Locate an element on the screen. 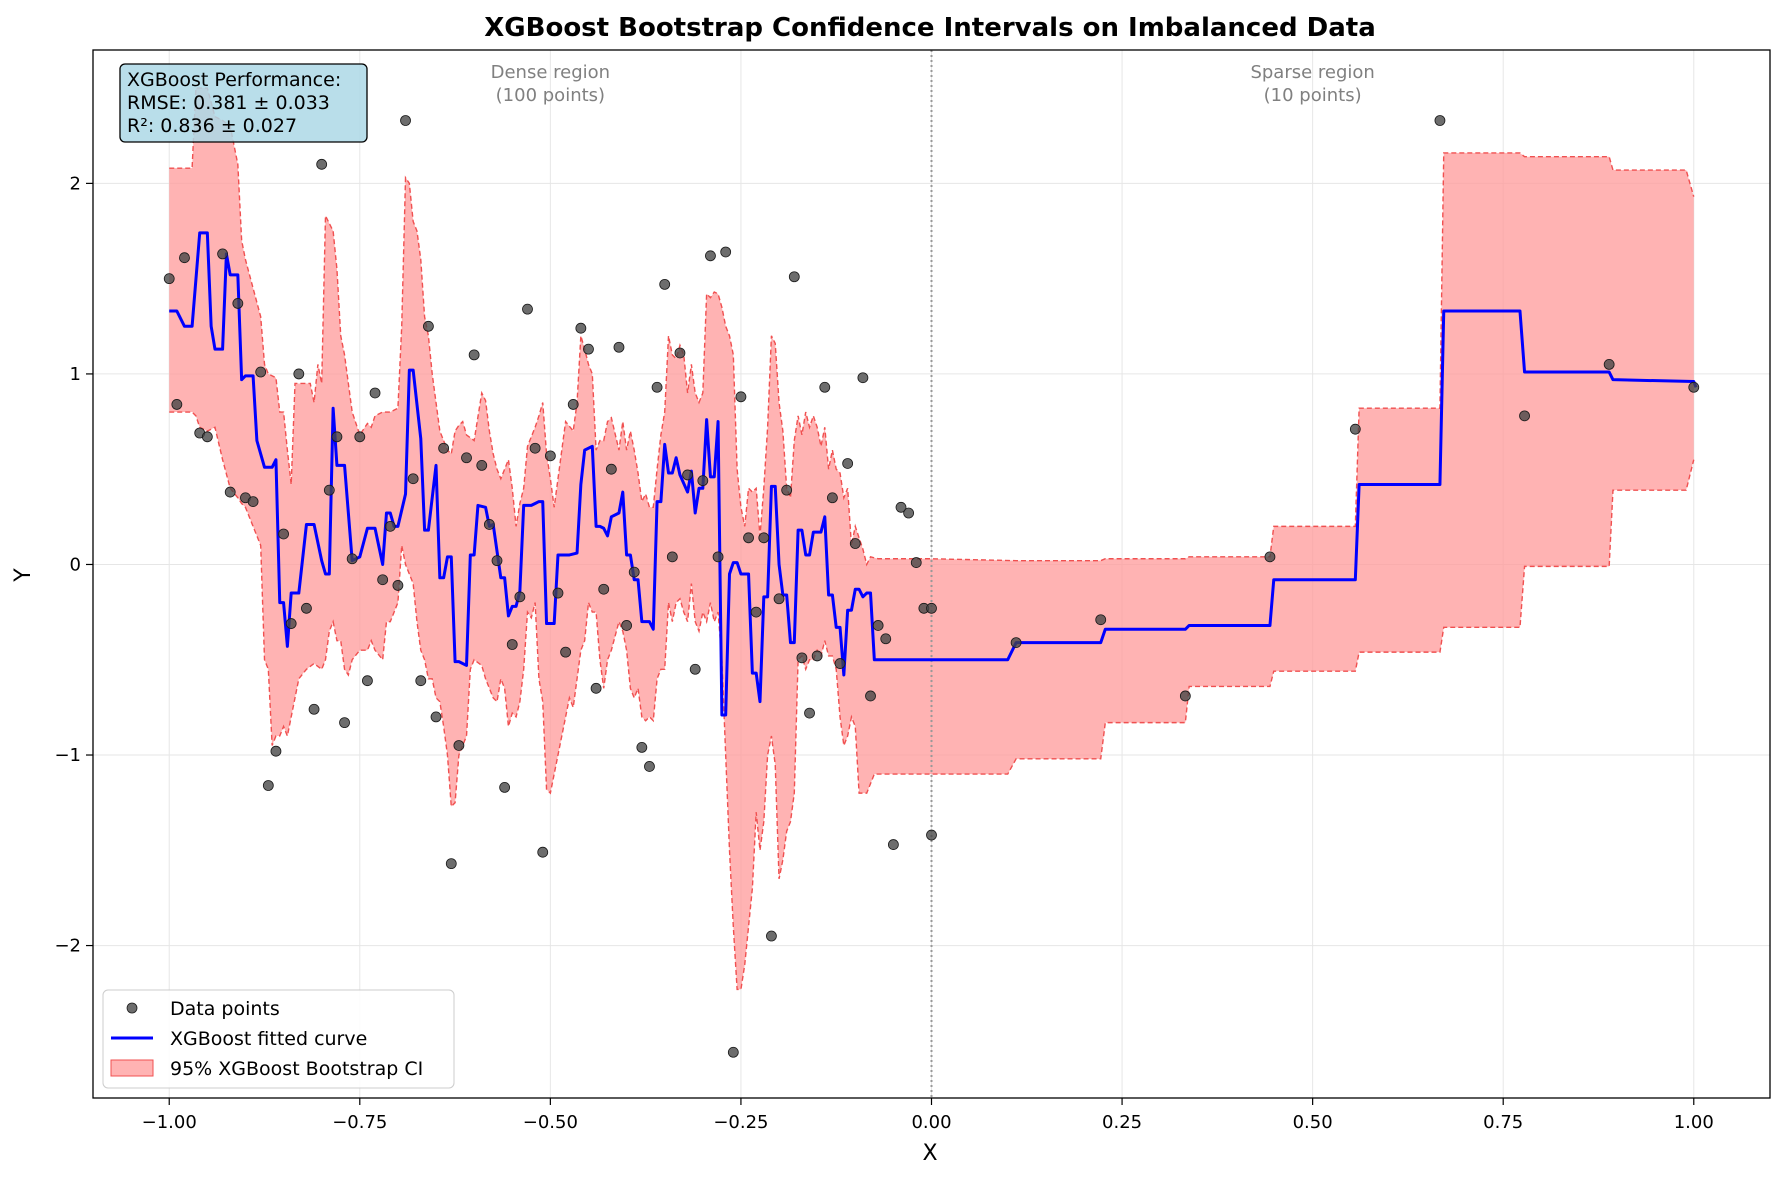 The image size is (1782, 1180). y-tick-label-1: −1 is located at coordinates (67, 755).